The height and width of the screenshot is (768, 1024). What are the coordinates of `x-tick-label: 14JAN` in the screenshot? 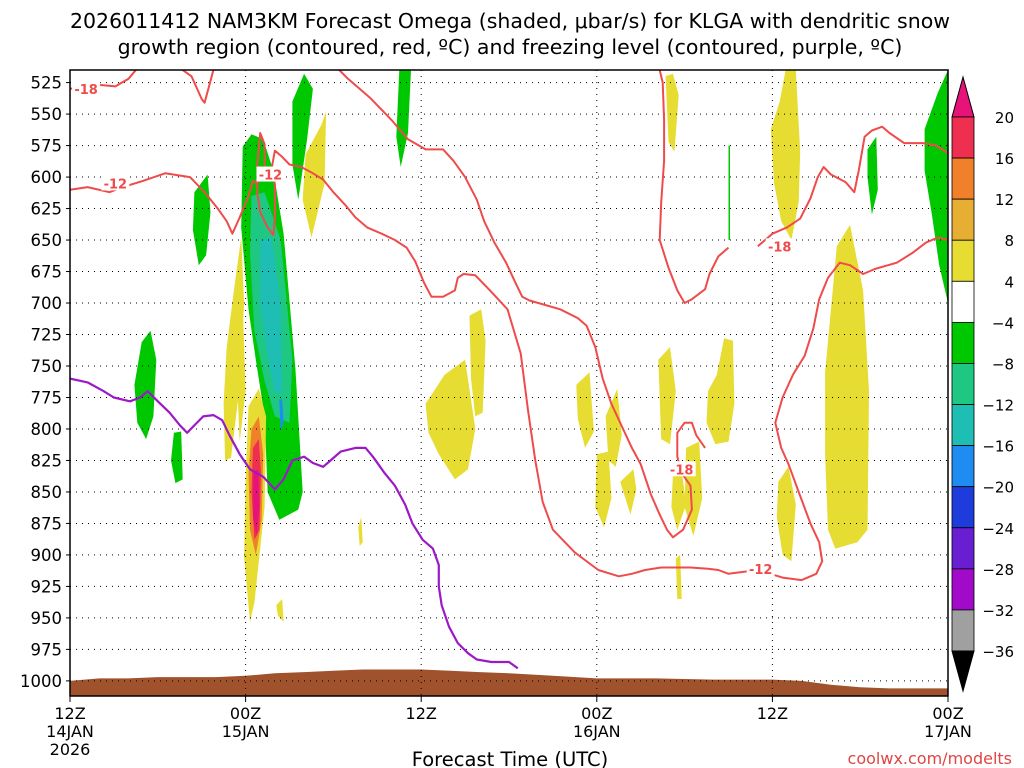 It's located at (70, 731).